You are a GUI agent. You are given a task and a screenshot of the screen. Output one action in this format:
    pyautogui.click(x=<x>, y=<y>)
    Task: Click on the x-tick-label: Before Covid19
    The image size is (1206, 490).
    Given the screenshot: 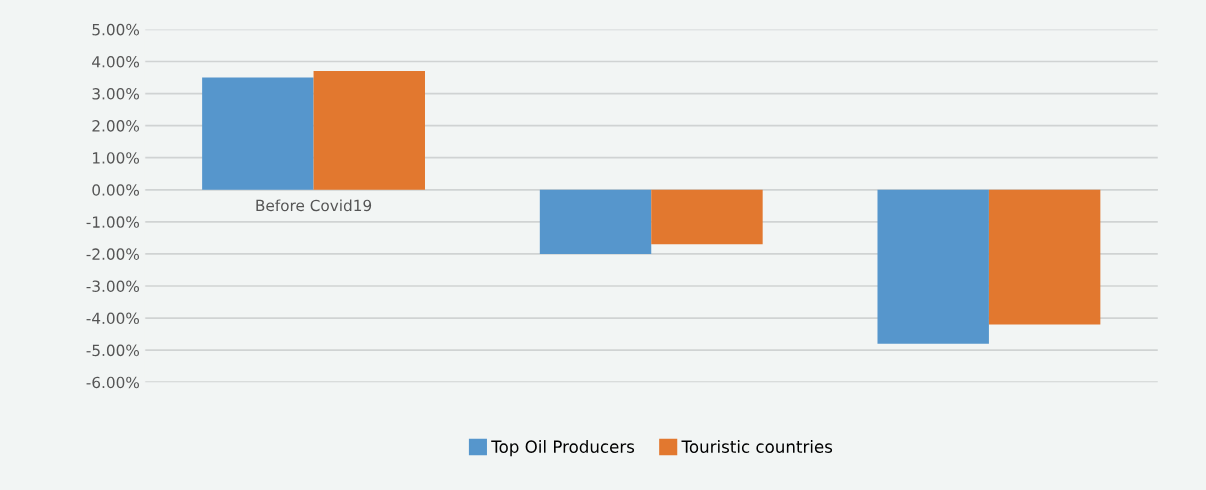 What is the action you would take?
    pyautogui.click(x=314, y=205)
    